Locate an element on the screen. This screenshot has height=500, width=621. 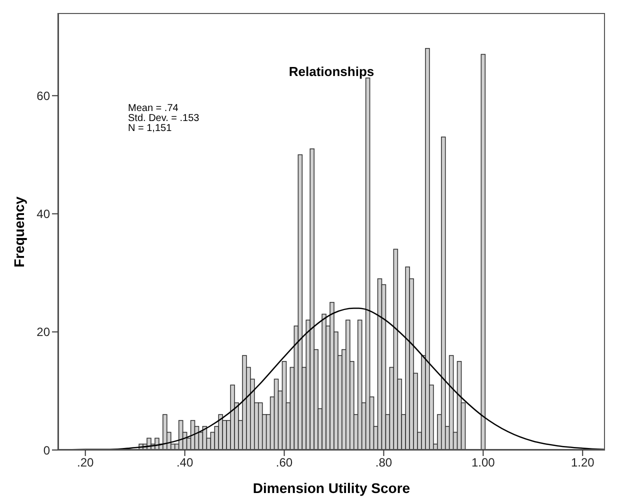
annotation: Mean = .74 is located at coordinates (154, 108).